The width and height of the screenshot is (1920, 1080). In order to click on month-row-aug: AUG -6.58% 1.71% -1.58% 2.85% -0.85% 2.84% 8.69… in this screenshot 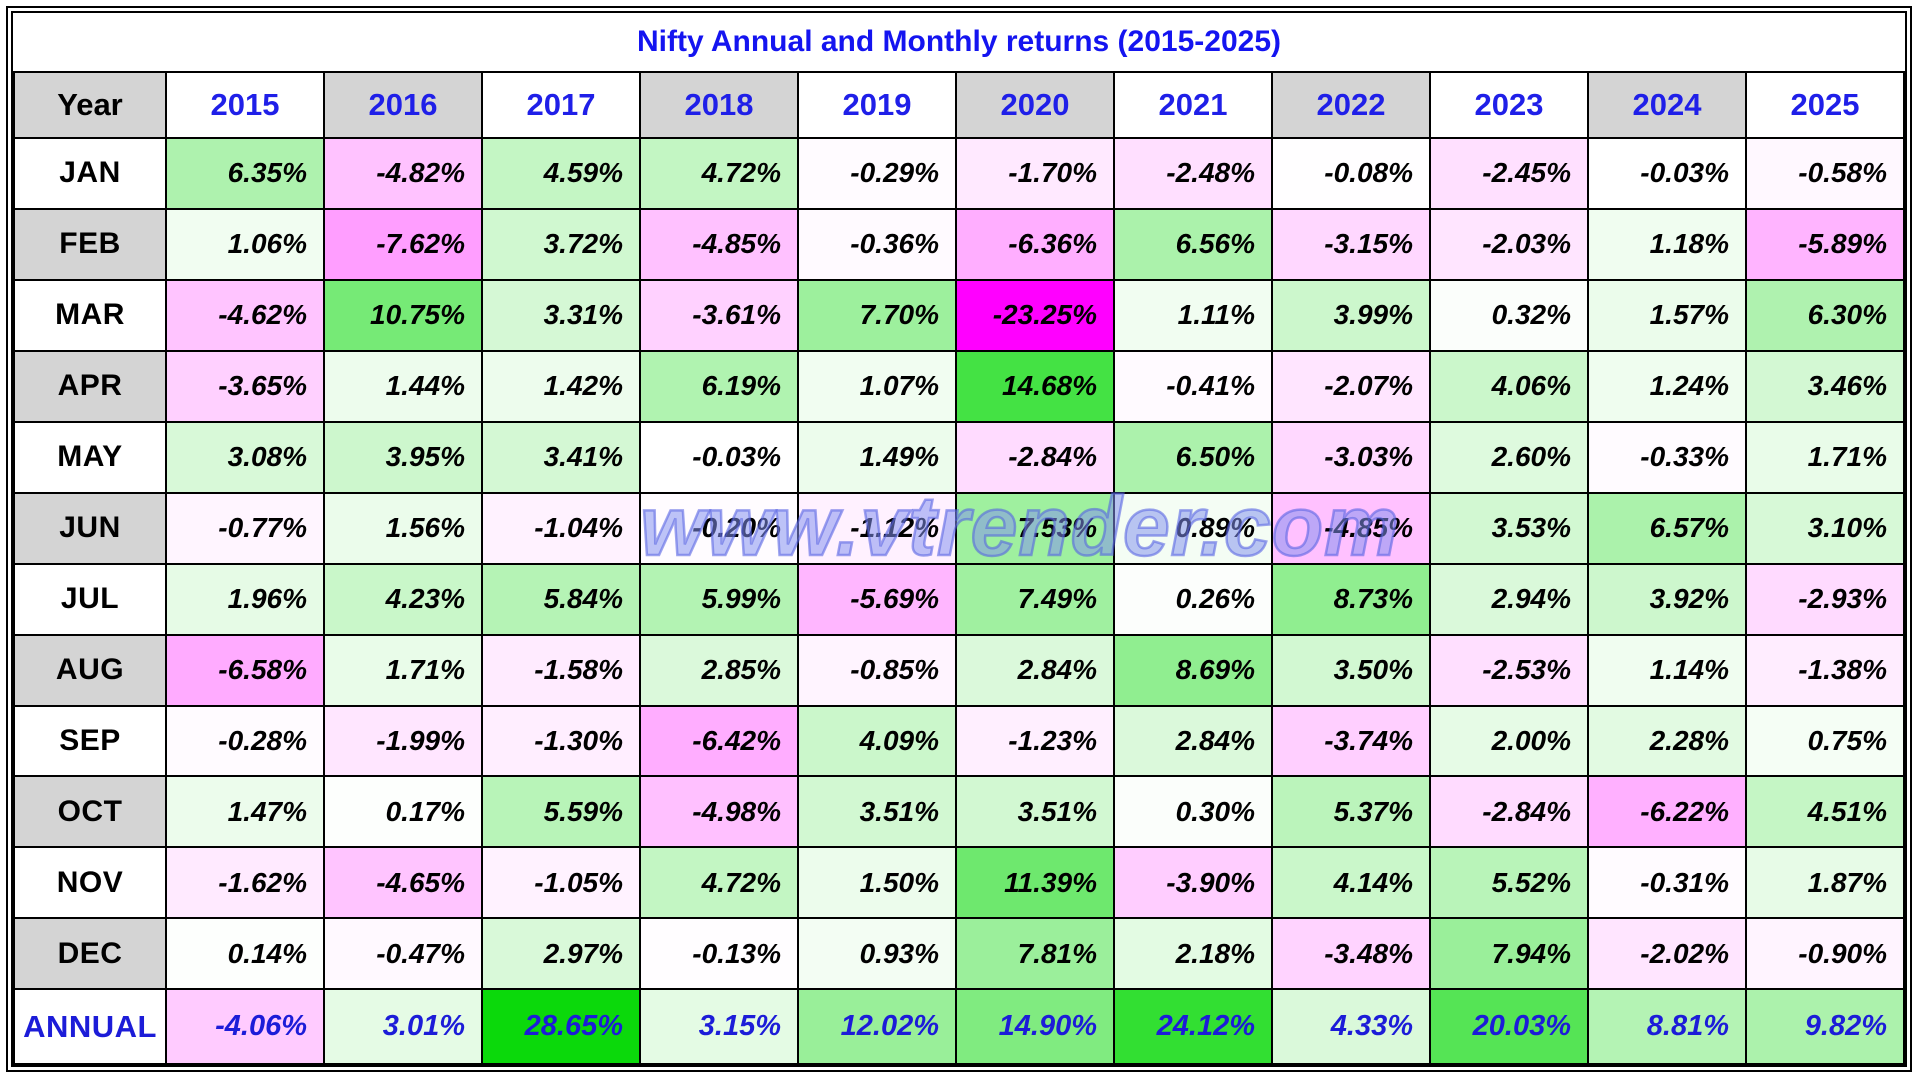, I will do `click(959, 670)`.